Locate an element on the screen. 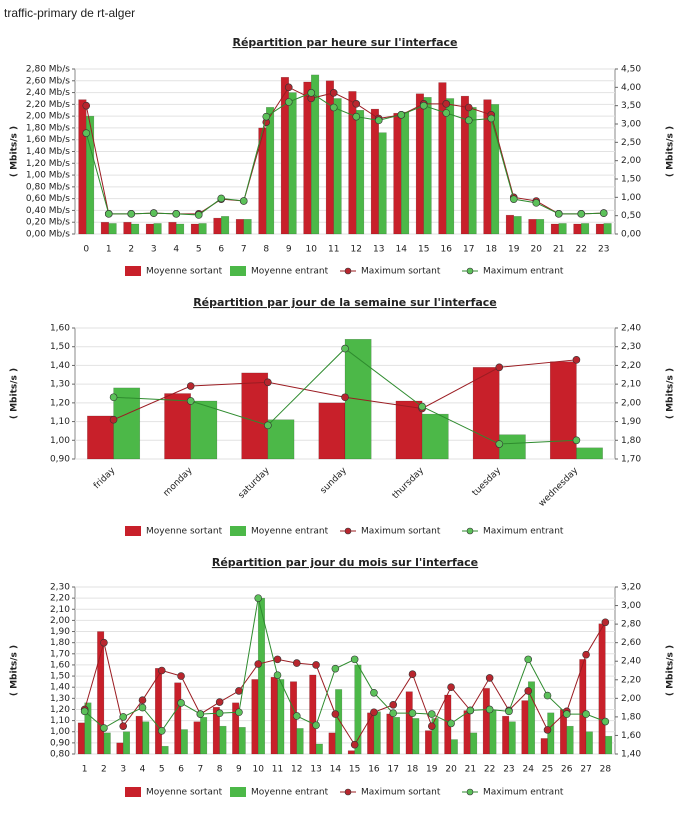 Image resolution: width=682 pixels, height=821 pixels. y-tick-label: 2,60 Mb/s is located at coordinates (48, 81).